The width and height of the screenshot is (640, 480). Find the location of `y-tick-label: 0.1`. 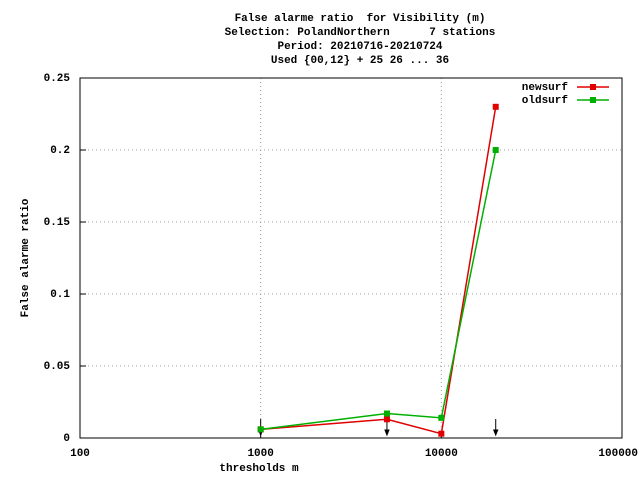

y-tick-label: 0.1 is located at coordinates (60, 295).